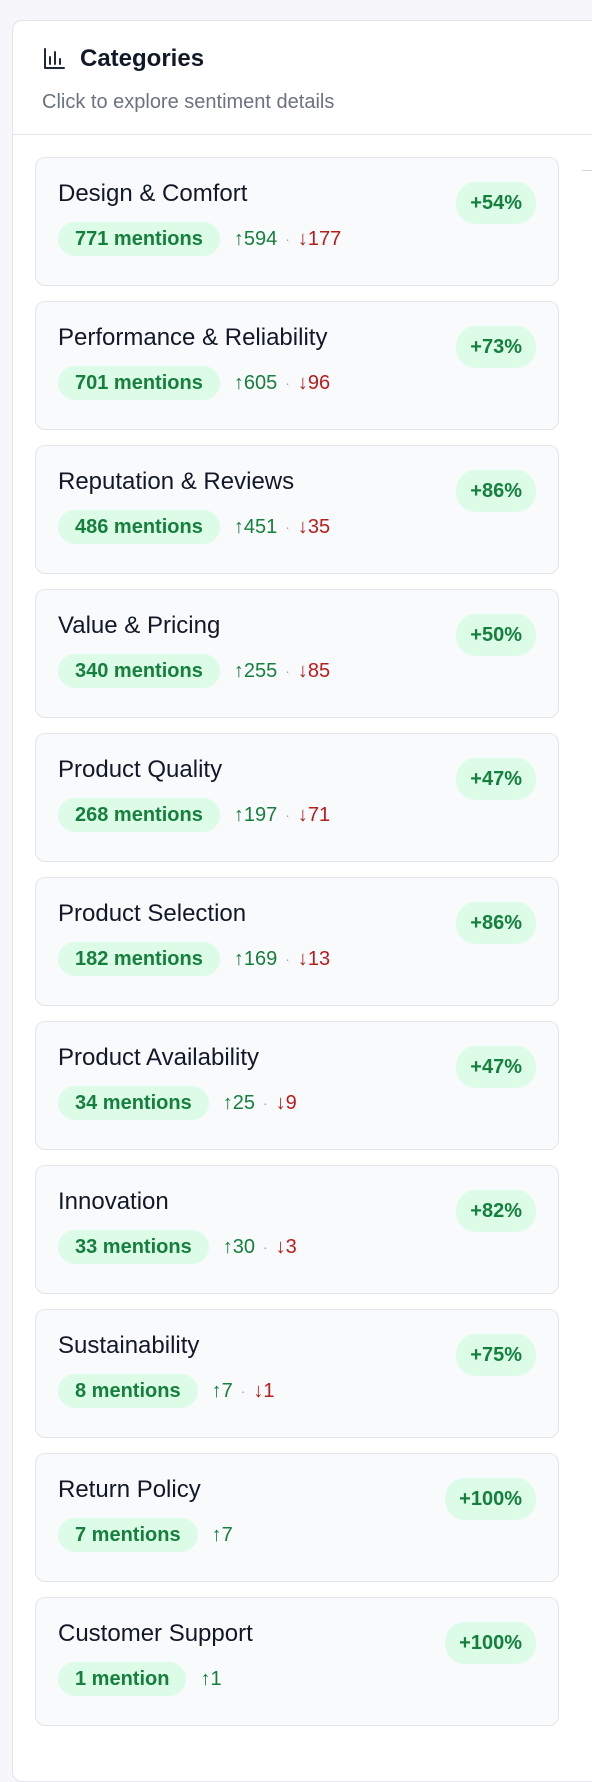  I want to click on category-meta: 486 mentions ↑451 · ↓35, so click(308, 527).